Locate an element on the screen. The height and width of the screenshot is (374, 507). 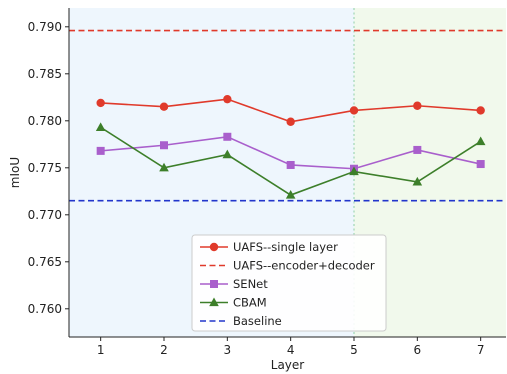
legend-label: CBAM is located at coordinates (250, 303).